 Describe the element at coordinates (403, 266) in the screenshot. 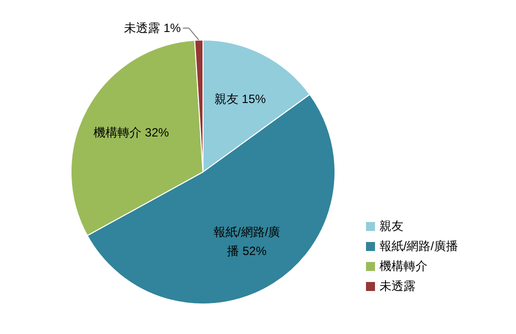

I see `legend-label: 機構轉介` at that location.